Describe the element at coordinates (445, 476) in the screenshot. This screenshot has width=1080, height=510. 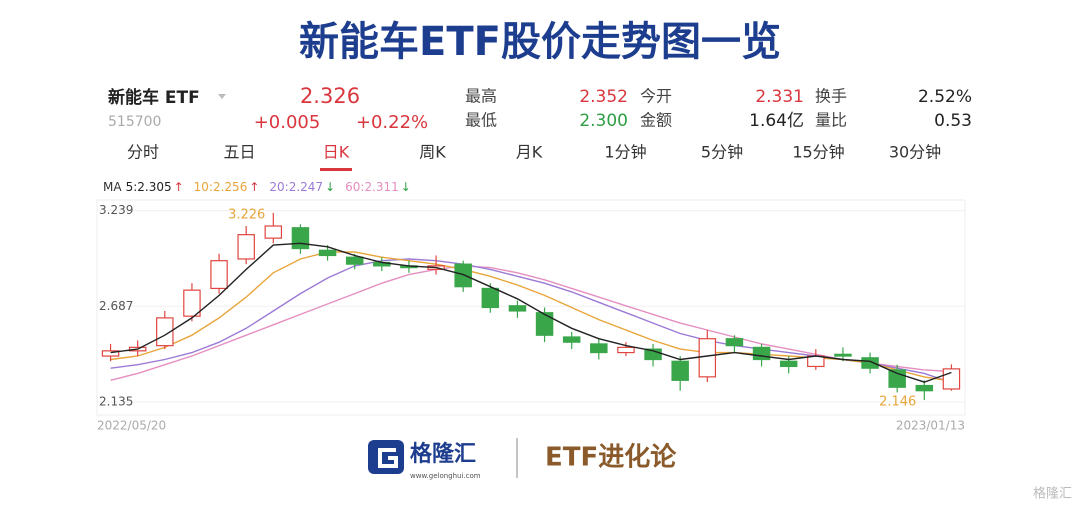
I see `brand-url: www.gelonghui.com` at that location.